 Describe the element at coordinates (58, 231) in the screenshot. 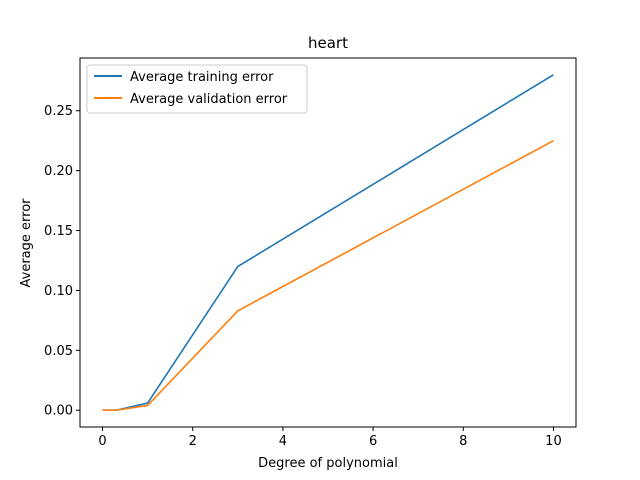

I see `y-tick-label: 0.15` at that location.